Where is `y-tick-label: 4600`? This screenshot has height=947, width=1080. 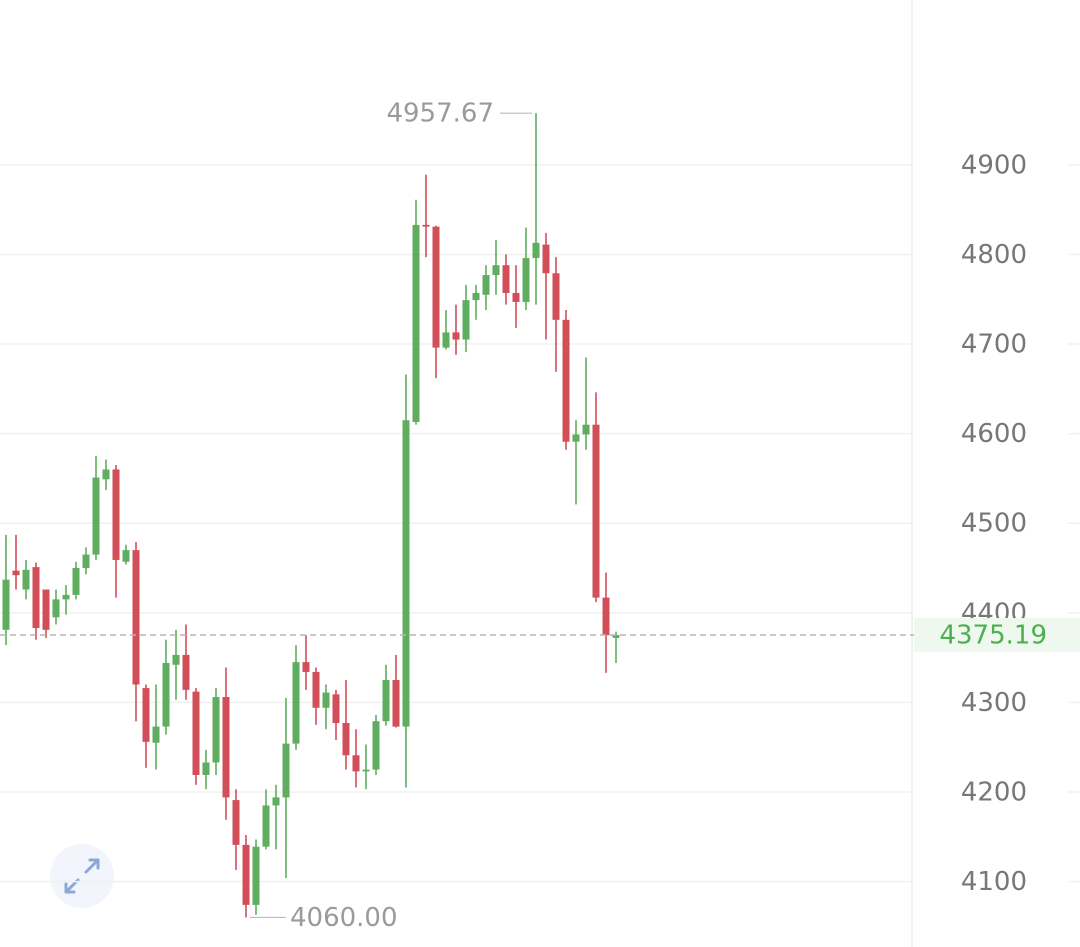 y-tick-label: 4600 is located at coordinates (994, 434).